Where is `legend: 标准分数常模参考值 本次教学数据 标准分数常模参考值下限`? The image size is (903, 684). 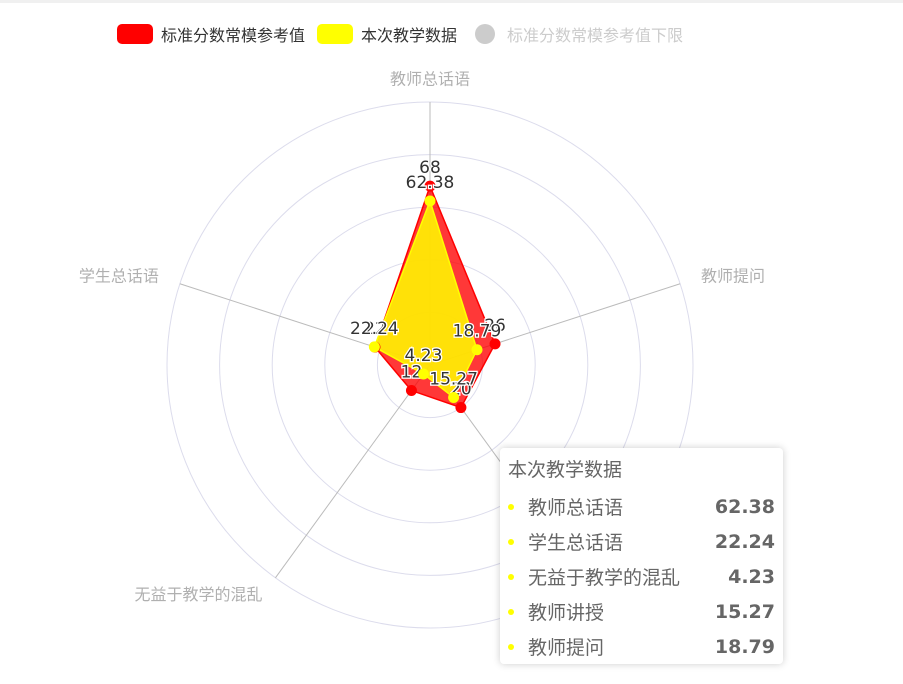 legend: 标准分数常模参考值 本次教学数据 标准分数常模参考值下限 is located at coordinates (406, 34).